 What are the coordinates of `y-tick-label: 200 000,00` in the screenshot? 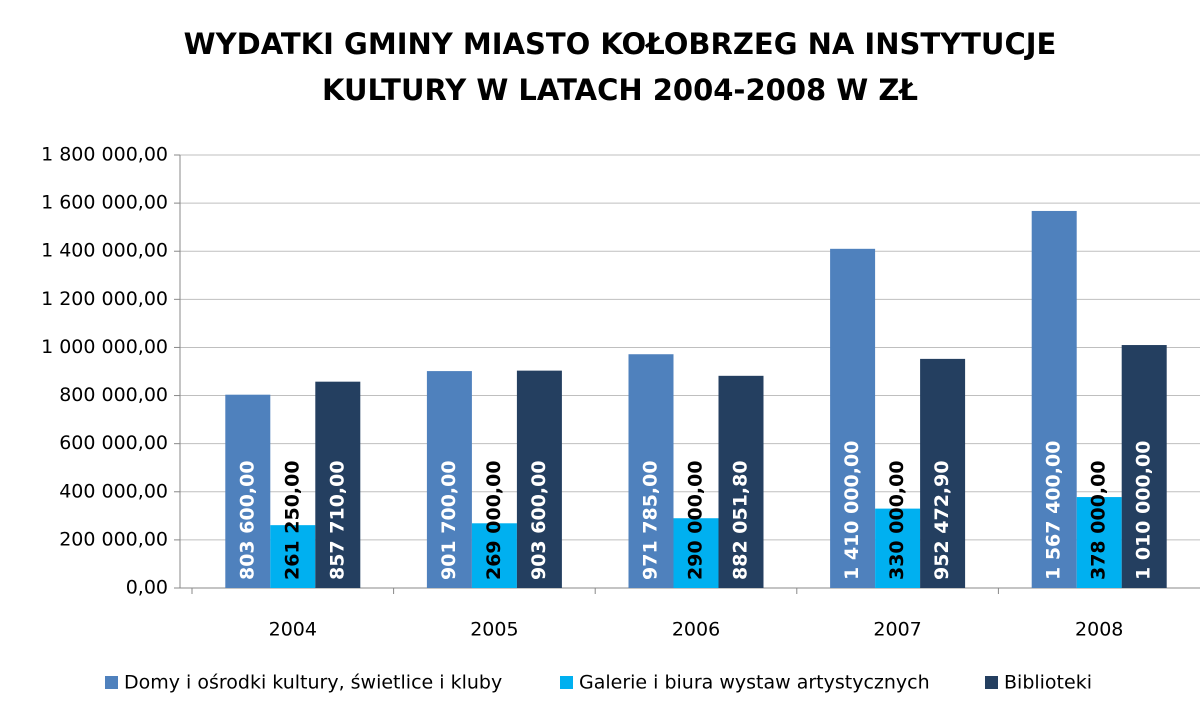 It's located at (113, 539).